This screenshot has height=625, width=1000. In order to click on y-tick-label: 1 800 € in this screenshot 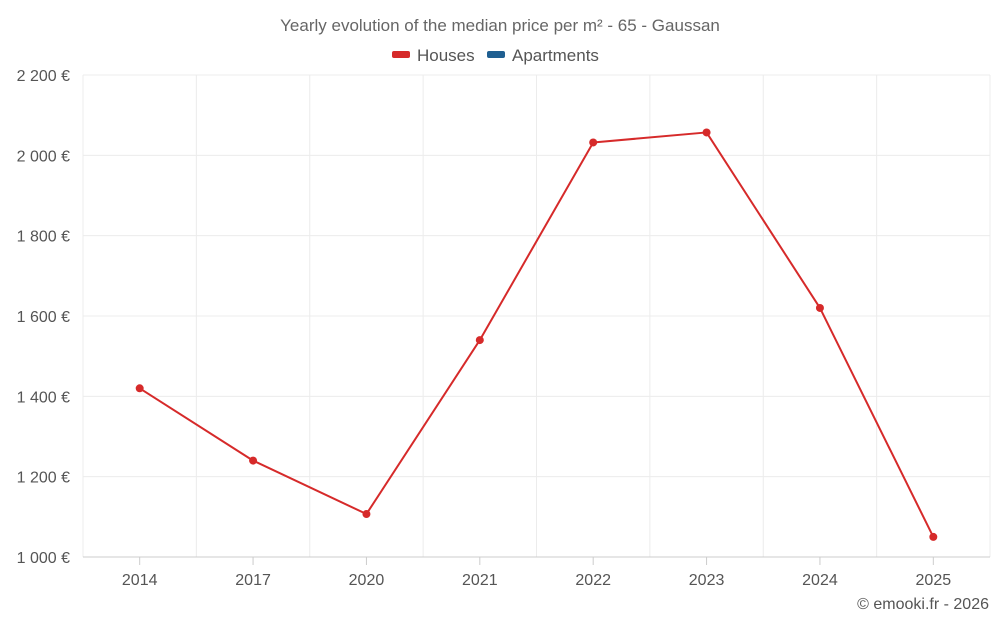, I will do `click(43, 237)`.